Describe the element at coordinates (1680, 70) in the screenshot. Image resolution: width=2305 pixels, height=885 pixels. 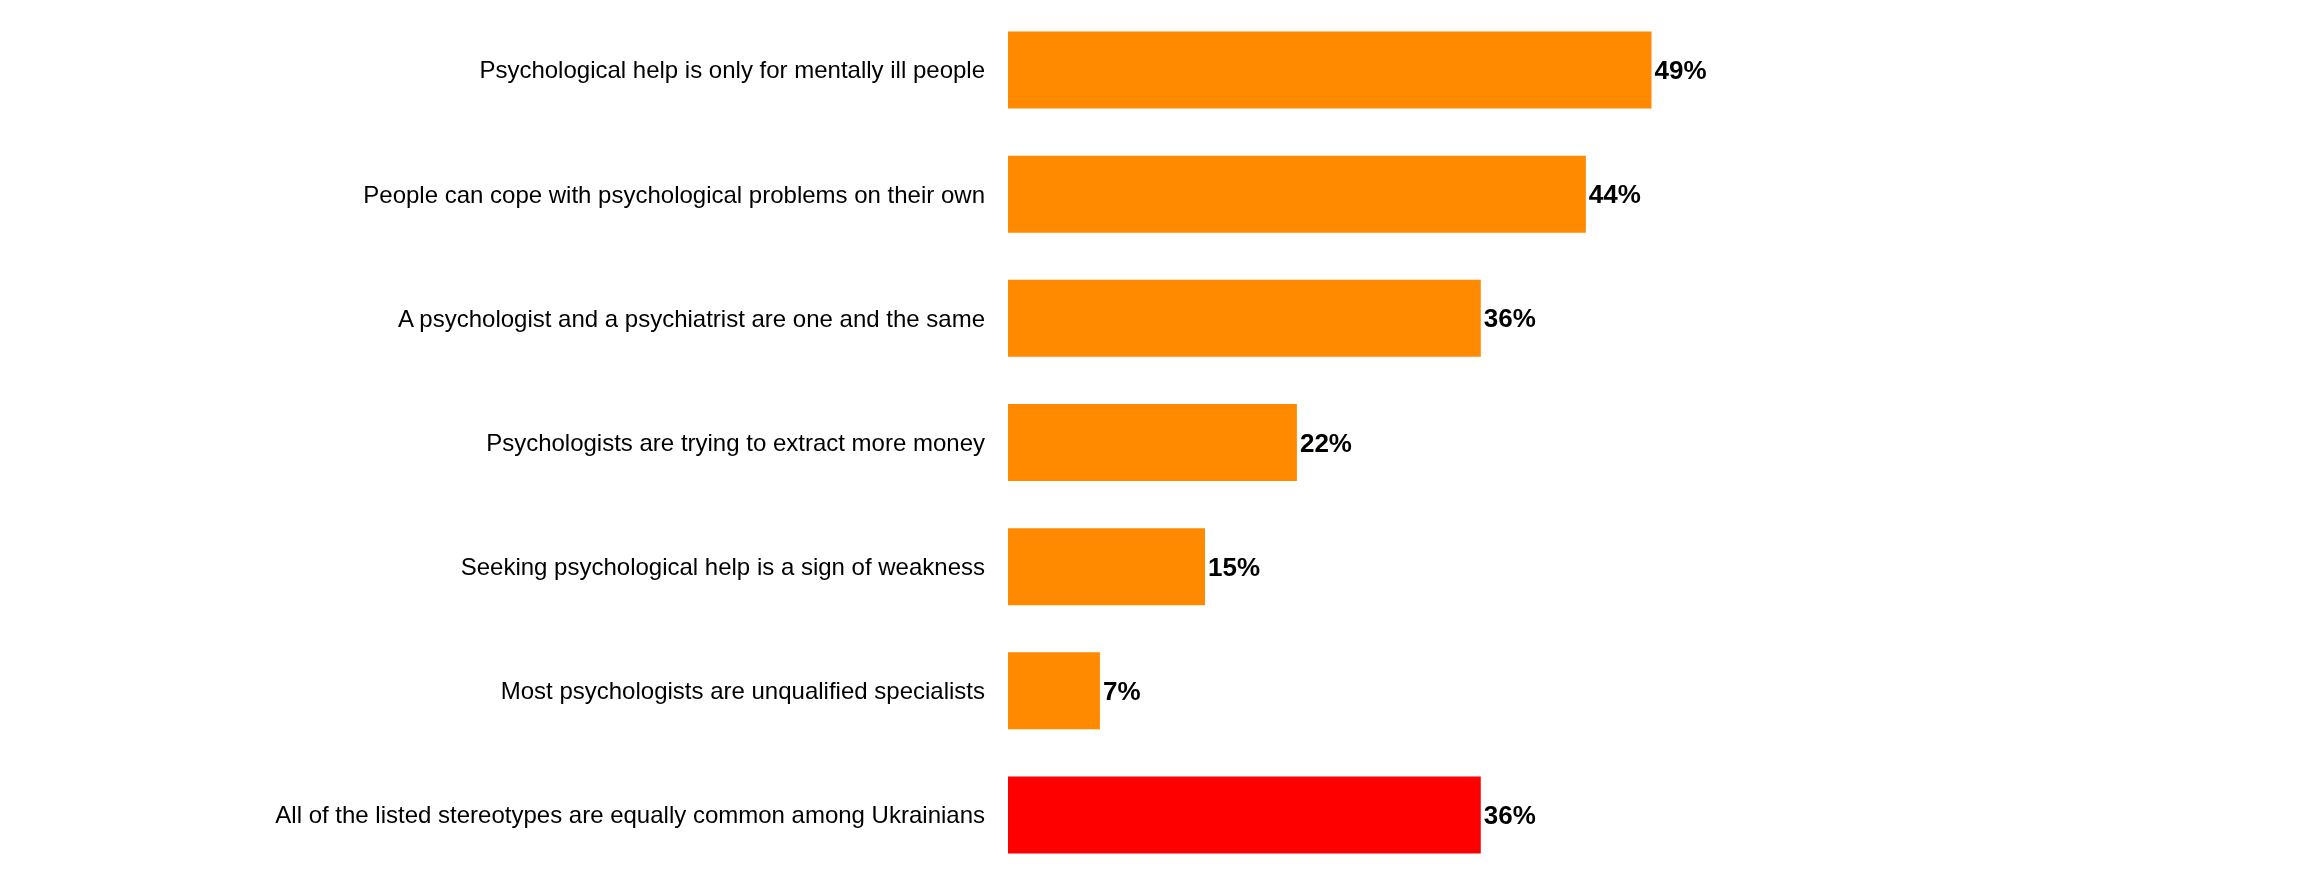
I see `data-label: 49%` at that location.